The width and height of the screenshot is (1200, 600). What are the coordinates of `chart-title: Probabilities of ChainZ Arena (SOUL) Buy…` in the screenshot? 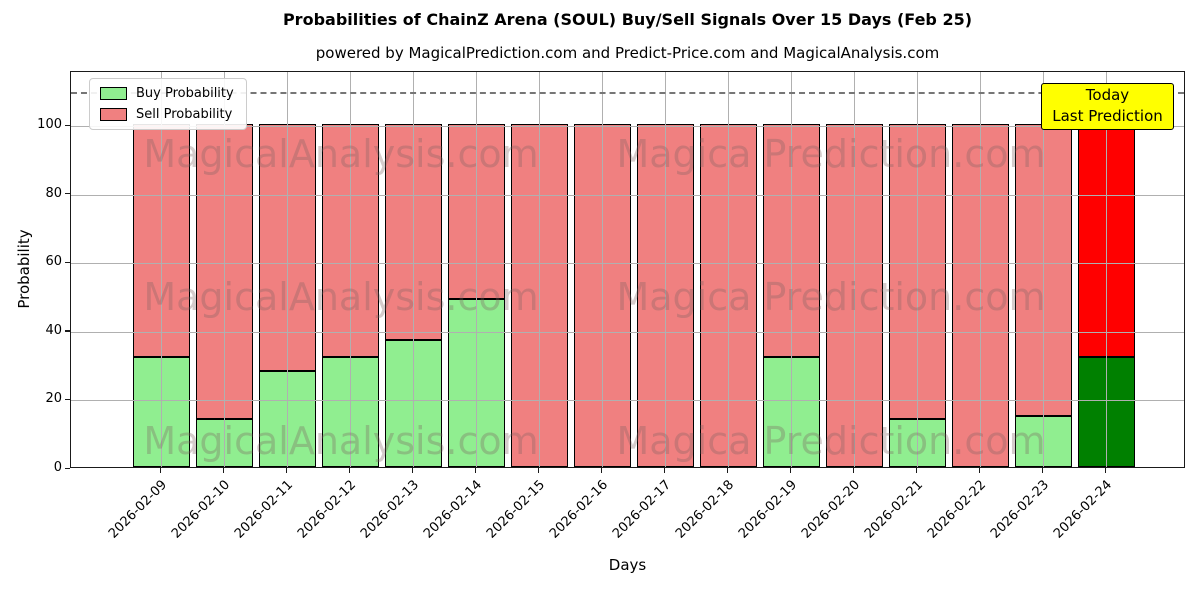 It's located at (627, 19).